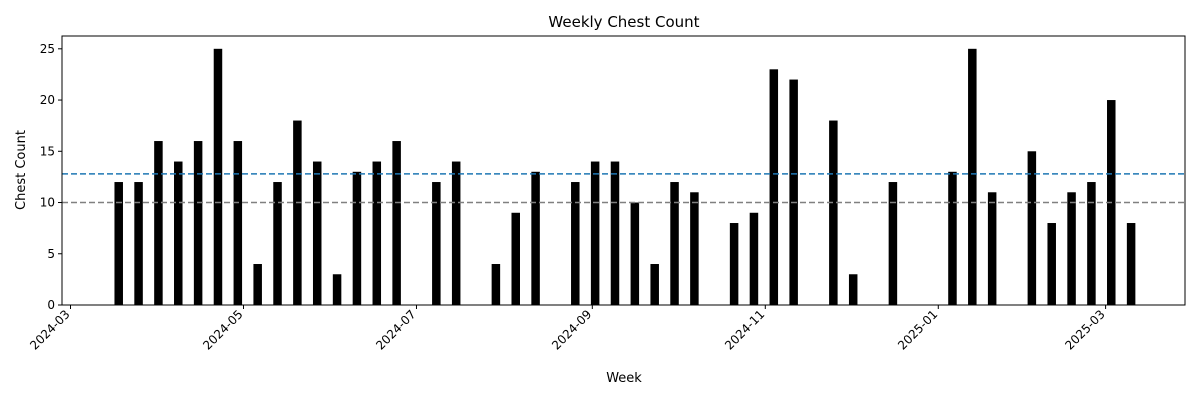  I want to click on y-tick-label: 20, so click(47, 100).